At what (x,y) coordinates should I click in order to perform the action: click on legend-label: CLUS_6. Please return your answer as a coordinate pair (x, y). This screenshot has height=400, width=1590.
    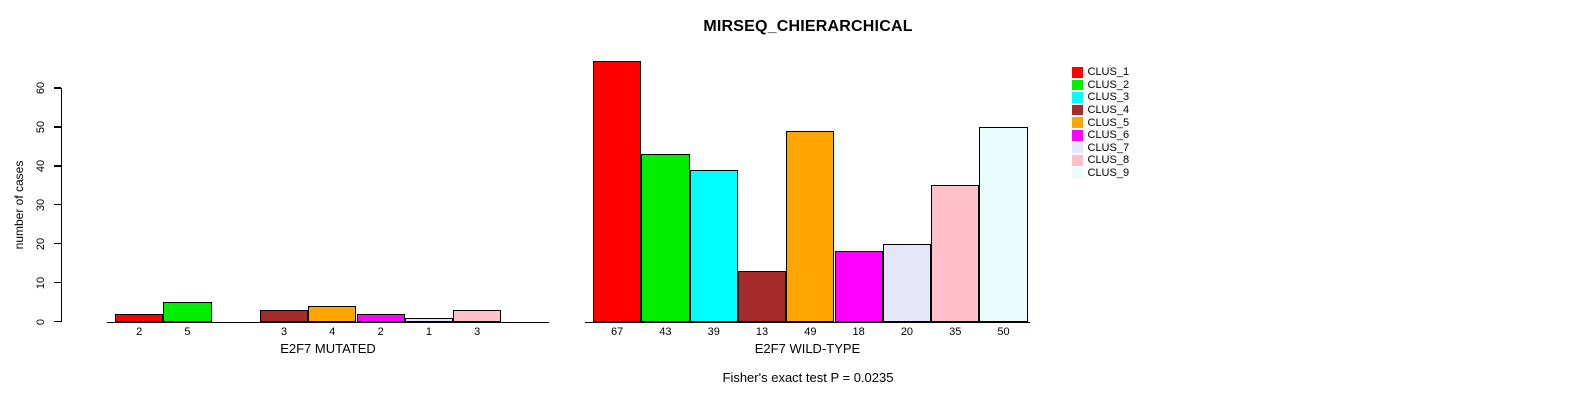
    Looking at the image, I should click on (1108, 135).